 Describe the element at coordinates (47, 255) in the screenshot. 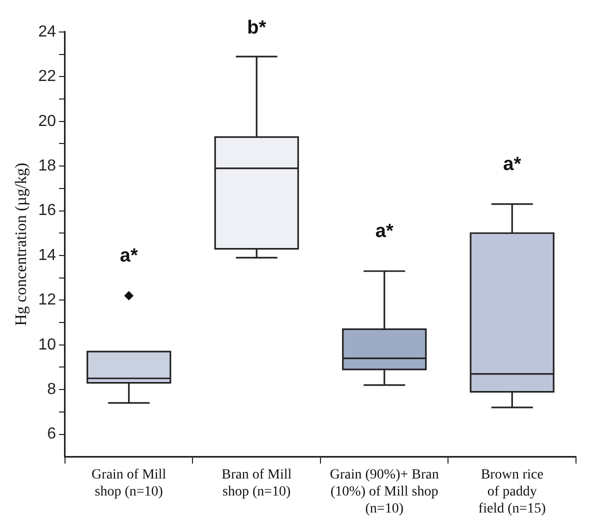

I see `y-tick-label: 14` at that location.